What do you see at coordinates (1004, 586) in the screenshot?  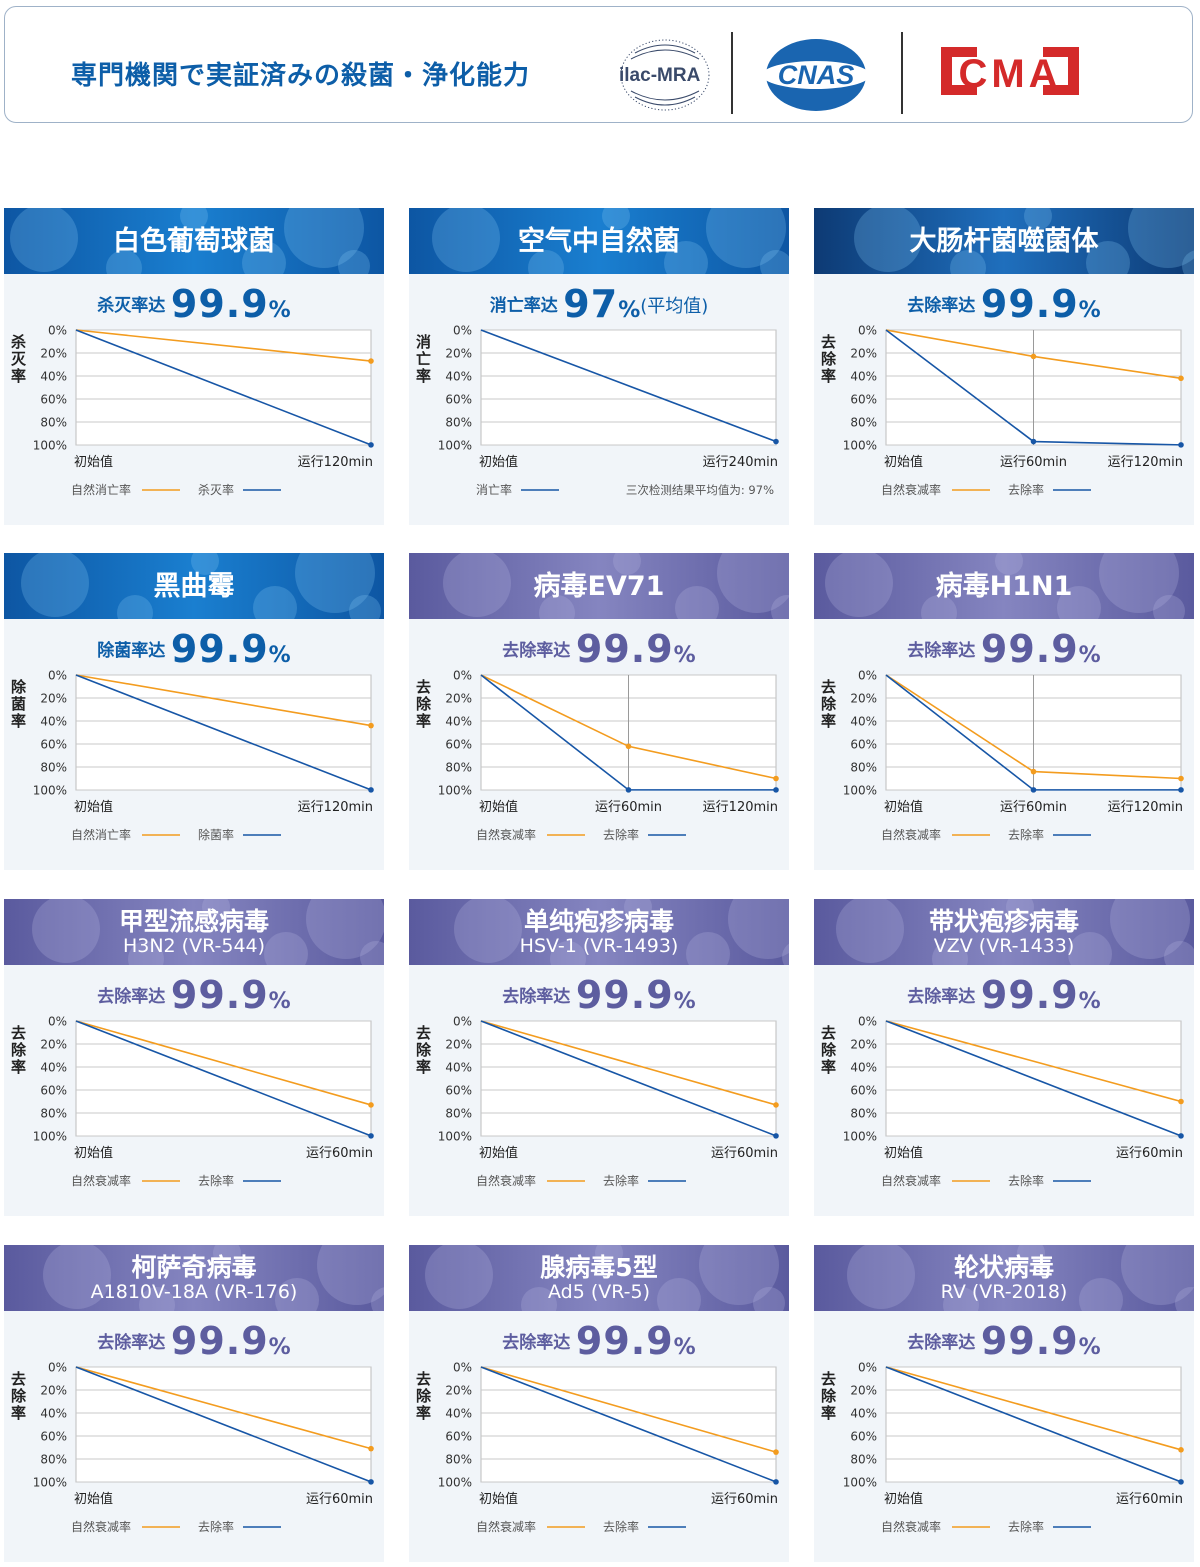 I see `panel-title: 病毒H1N1` at bounding box center [1004, 586].